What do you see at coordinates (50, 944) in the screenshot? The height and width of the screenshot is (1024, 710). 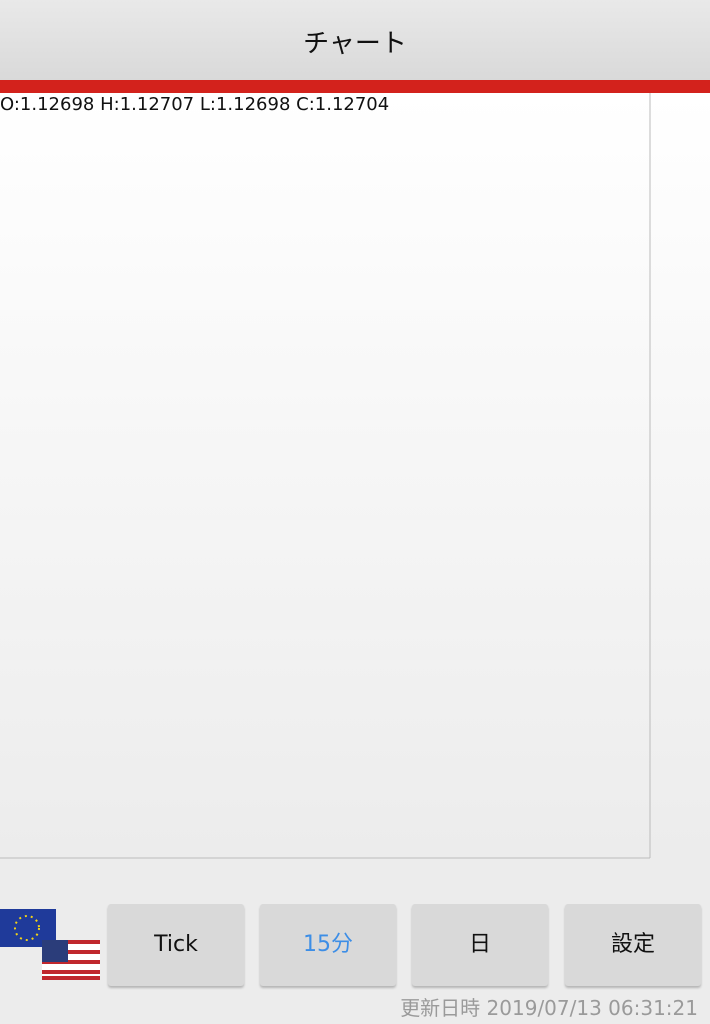 I see `currency-flags` at bounding box center [50, 944].